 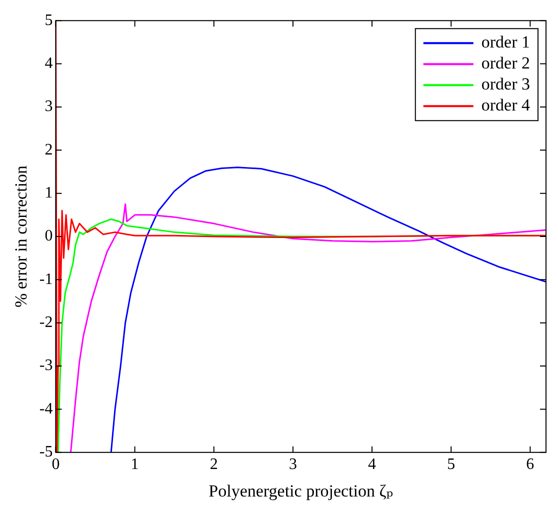 I want to click on x-axis-title: Polyenergetic projection ζₚ, so click(x=301, y=490).